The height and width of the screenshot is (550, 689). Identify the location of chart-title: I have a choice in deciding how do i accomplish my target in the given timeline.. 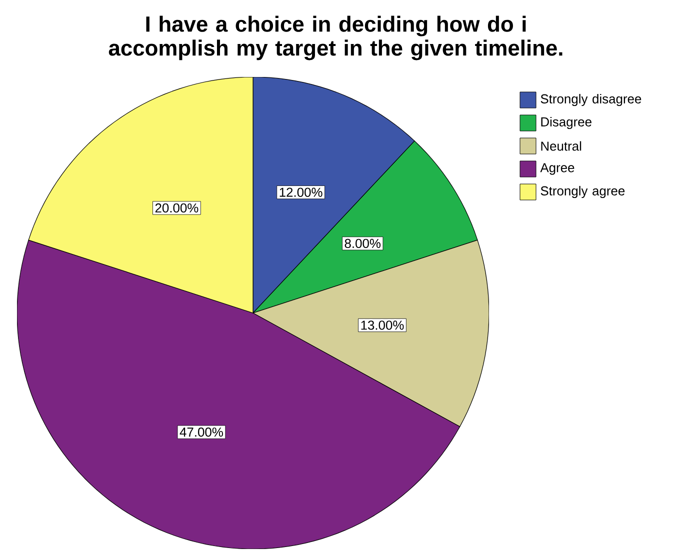
(335, 38).